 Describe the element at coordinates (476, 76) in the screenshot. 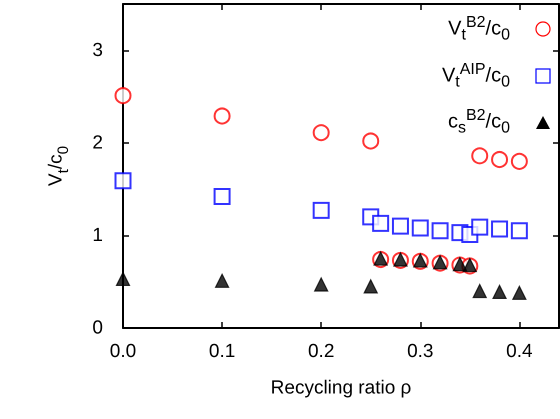

I see `legend-label: V$_{t}$$^{AIP}$/c$_{0}$` at that location.